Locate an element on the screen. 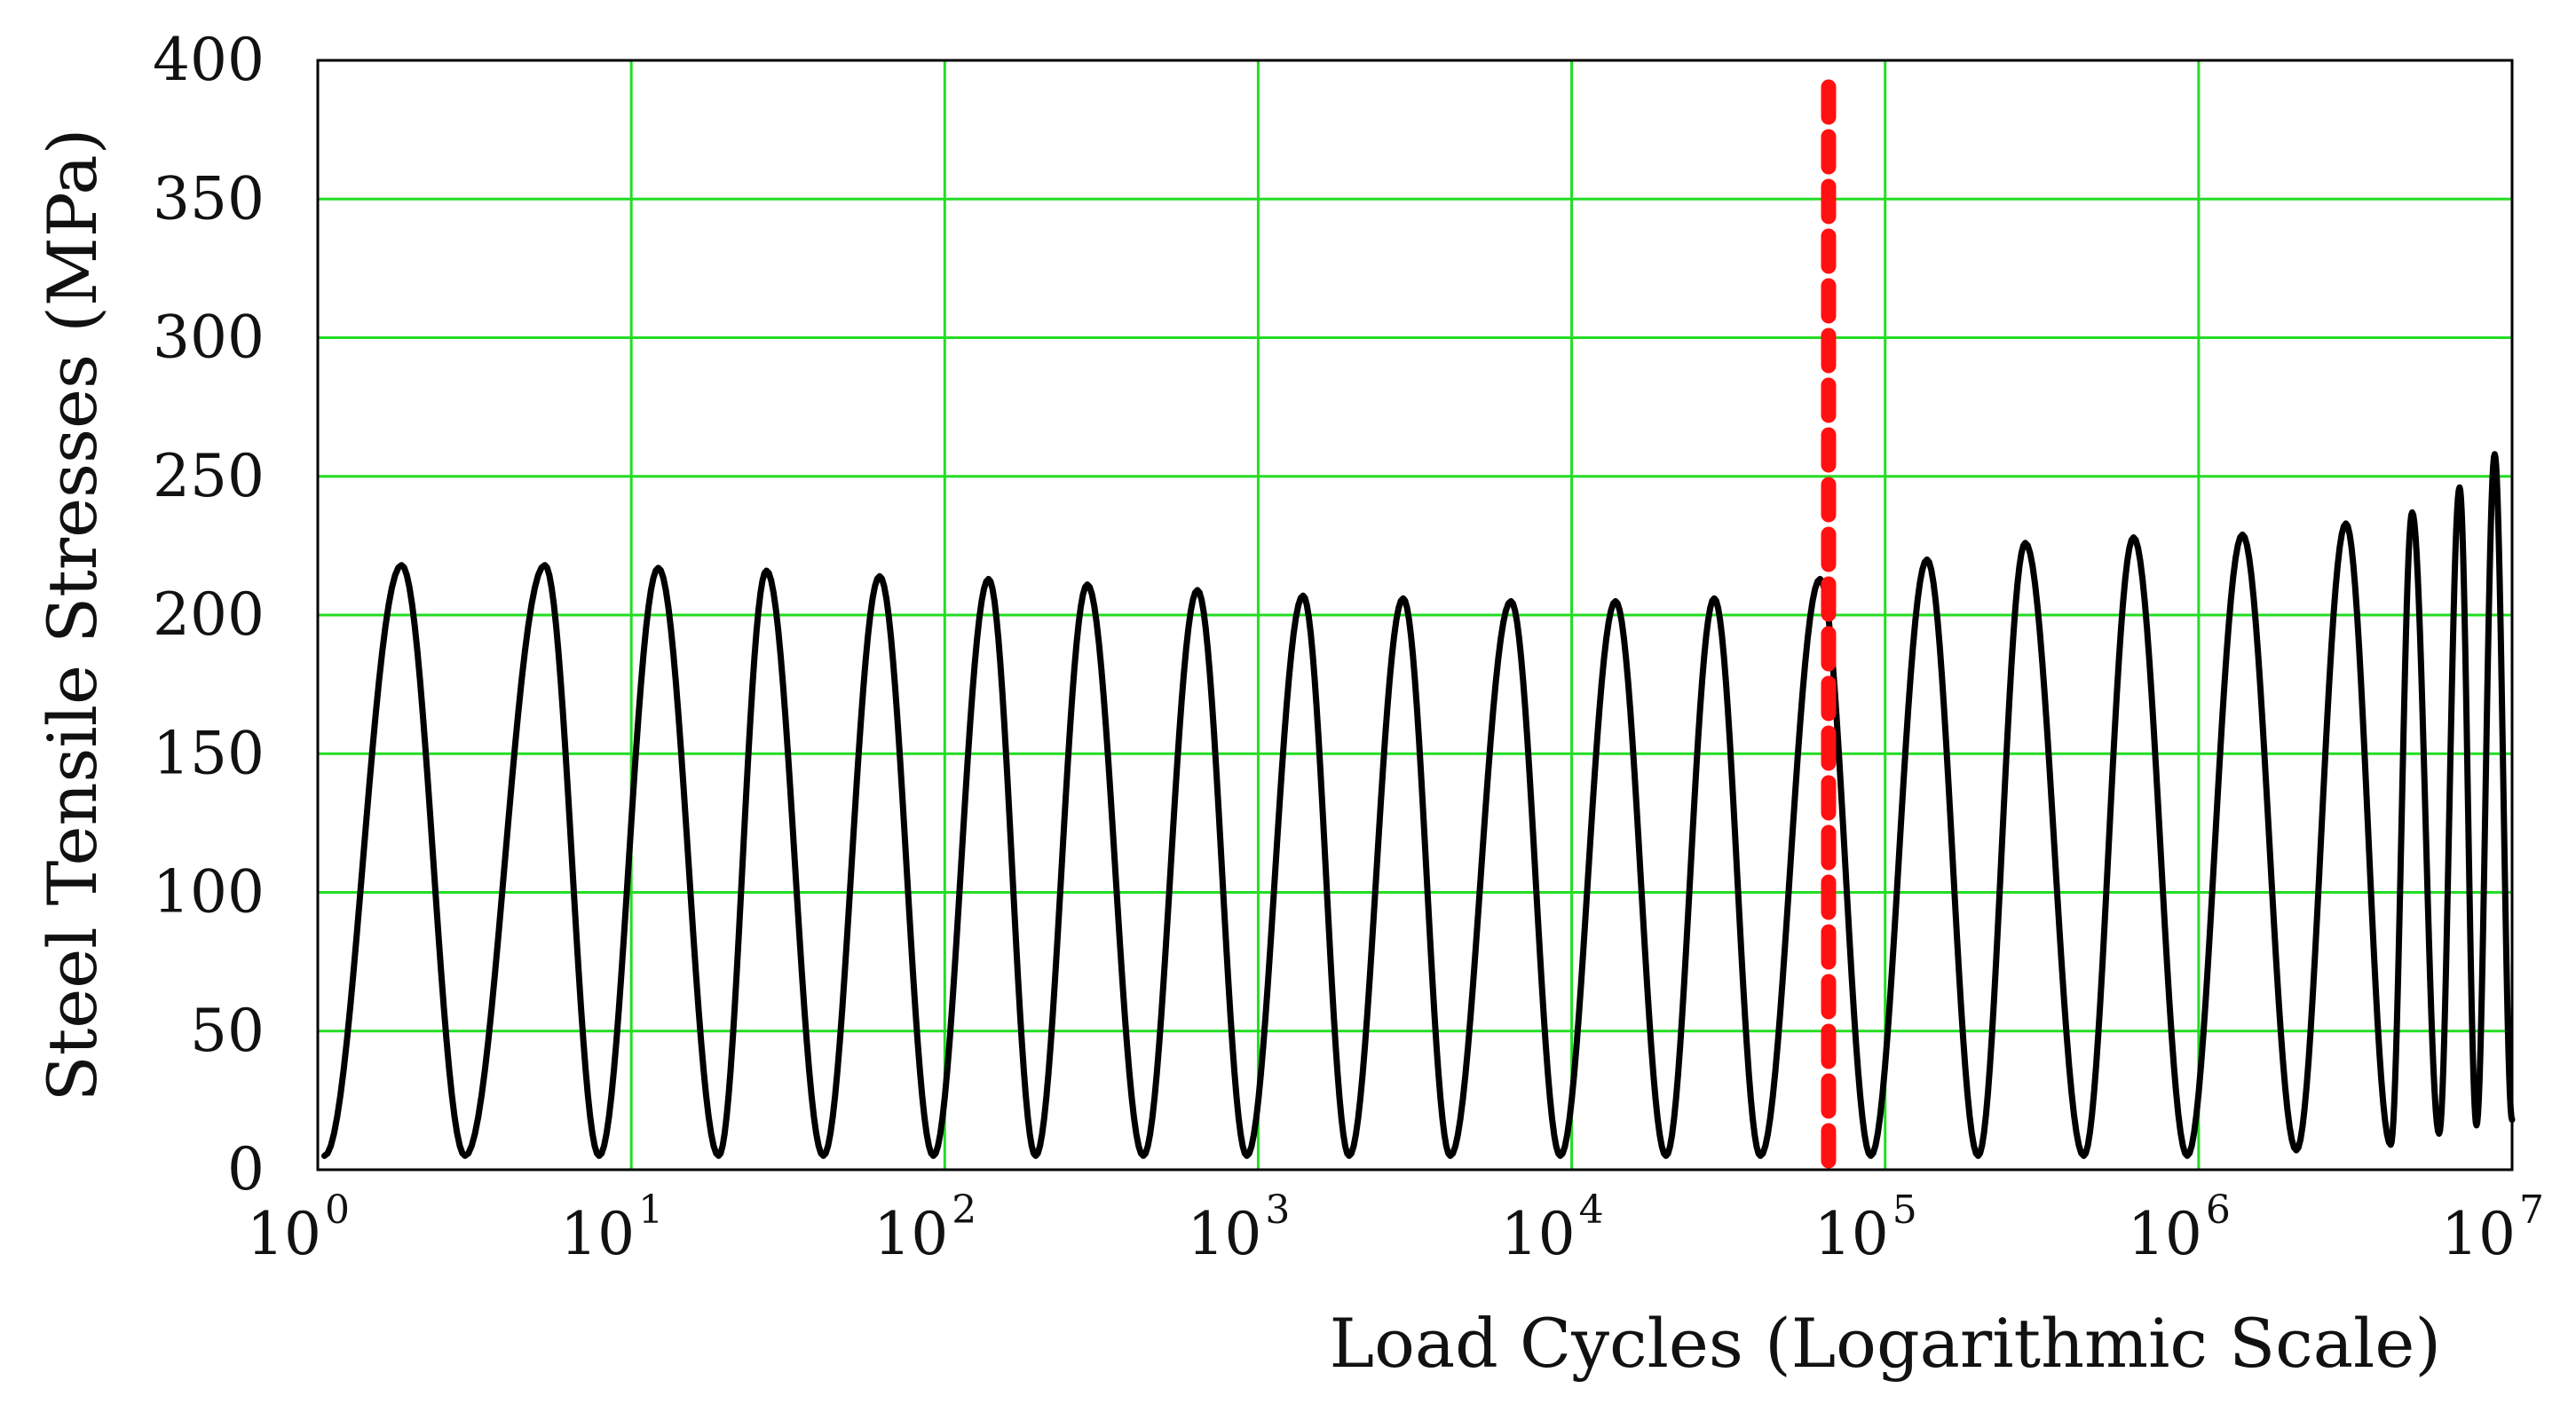 The height and width of the screenshot is (1412, 2576). x-tick-label: 10 5 is located at coordinates (1865, 1227).